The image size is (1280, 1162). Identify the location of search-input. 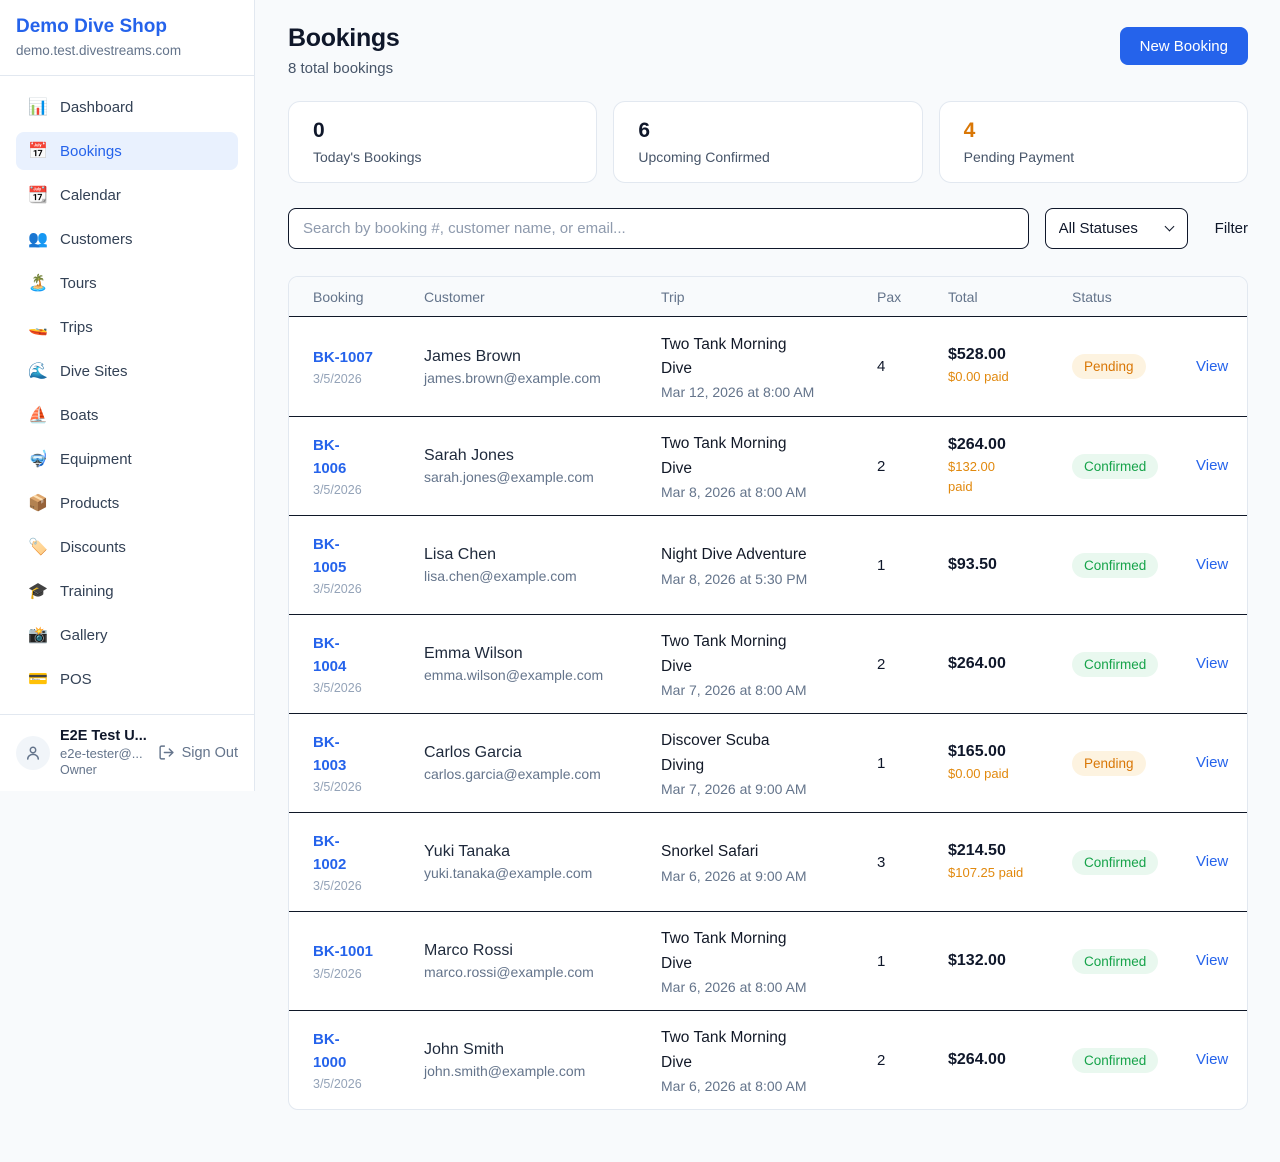
(658, 228).